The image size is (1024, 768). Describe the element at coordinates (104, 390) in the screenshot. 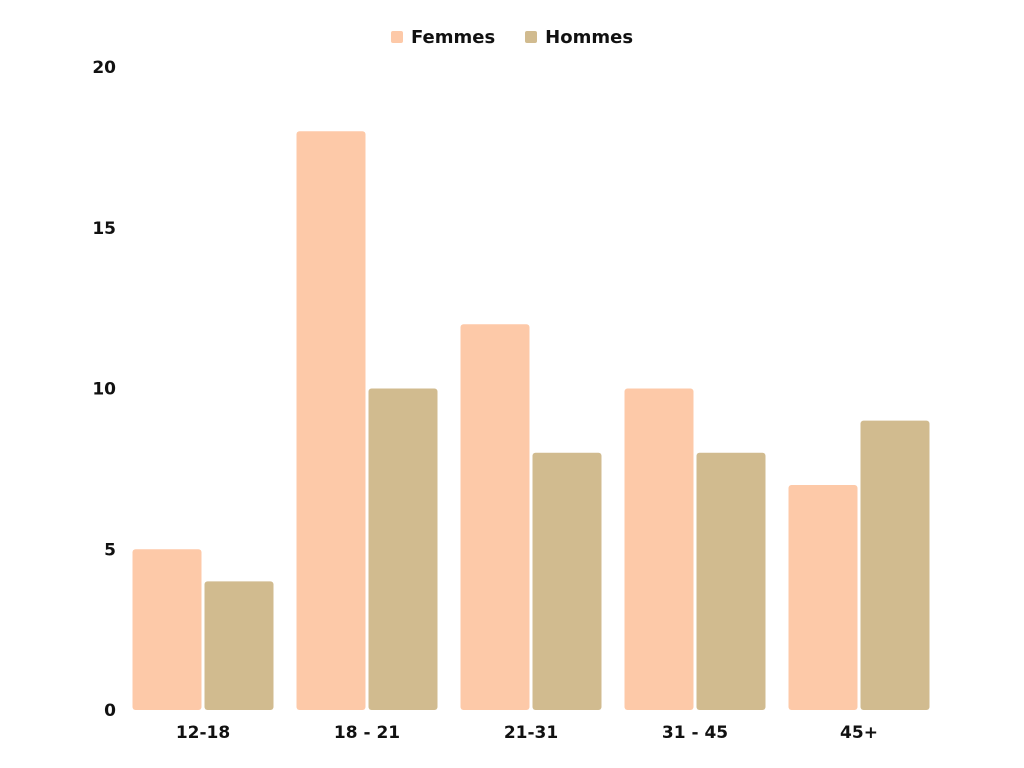

I see `y-tick-label: 10` at that location.